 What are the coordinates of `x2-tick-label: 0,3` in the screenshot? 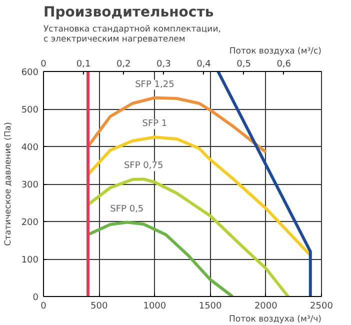 It's located at (163, 65).